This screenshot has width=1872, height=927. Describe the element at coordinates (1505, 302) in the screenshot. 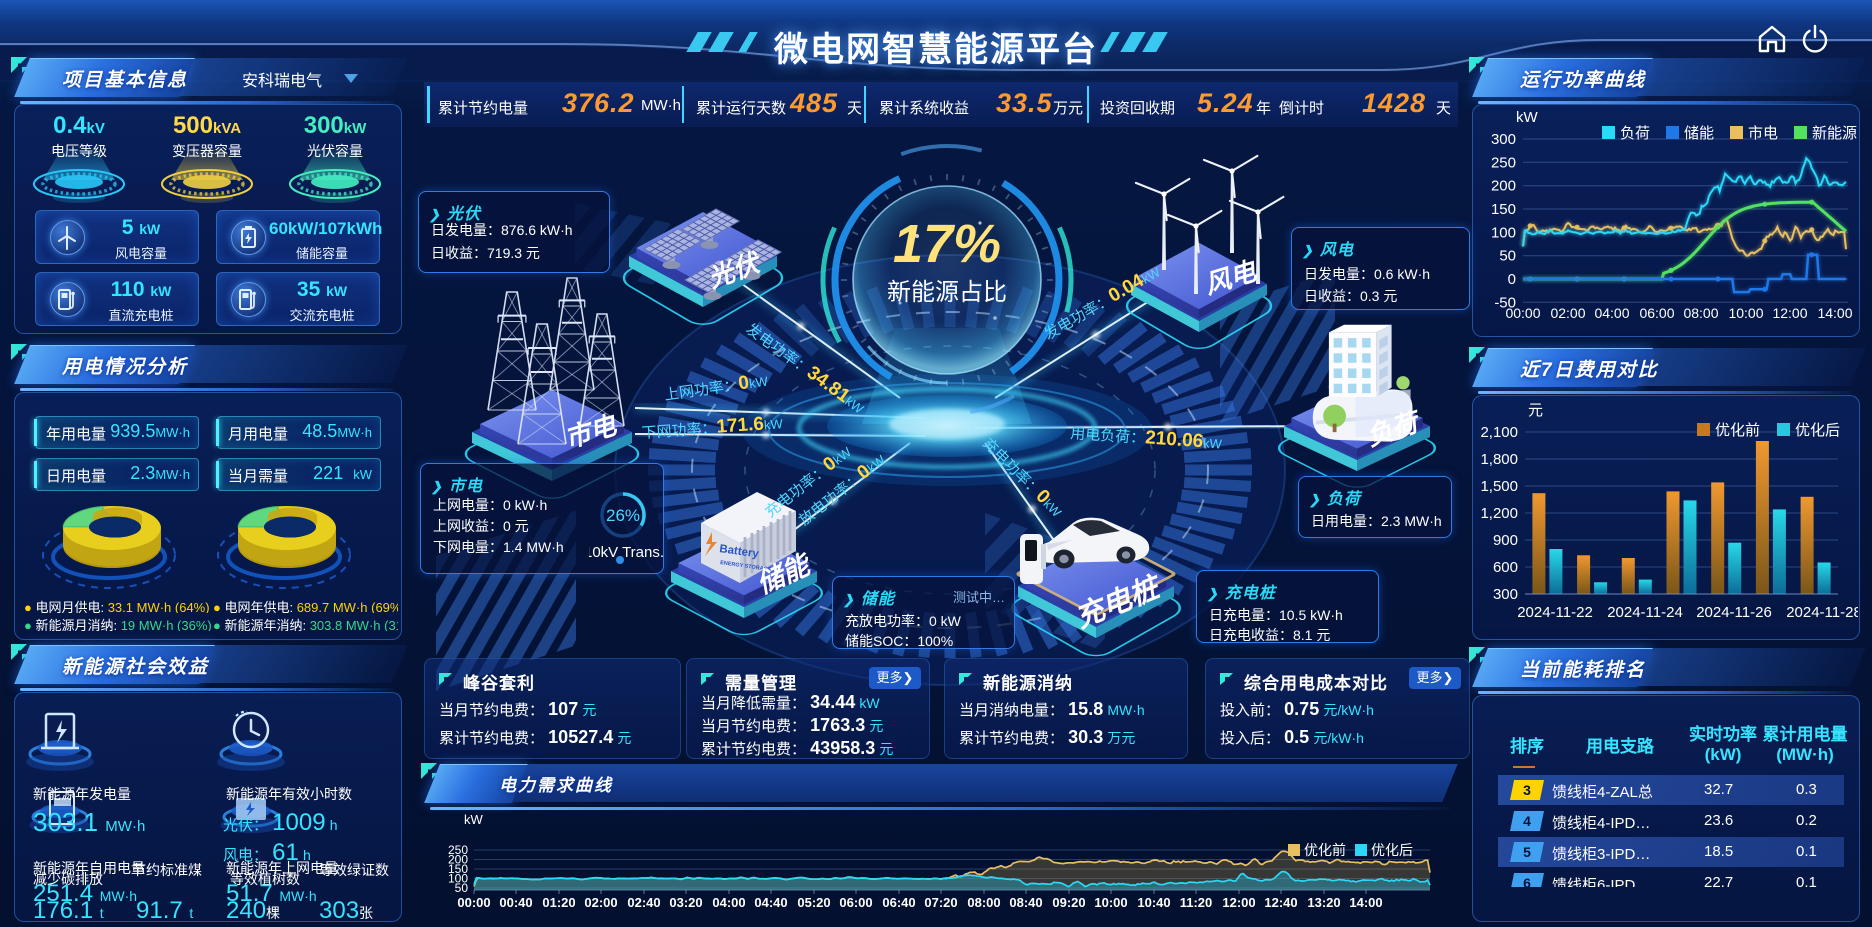

I see `svg-text: -50` at that location.